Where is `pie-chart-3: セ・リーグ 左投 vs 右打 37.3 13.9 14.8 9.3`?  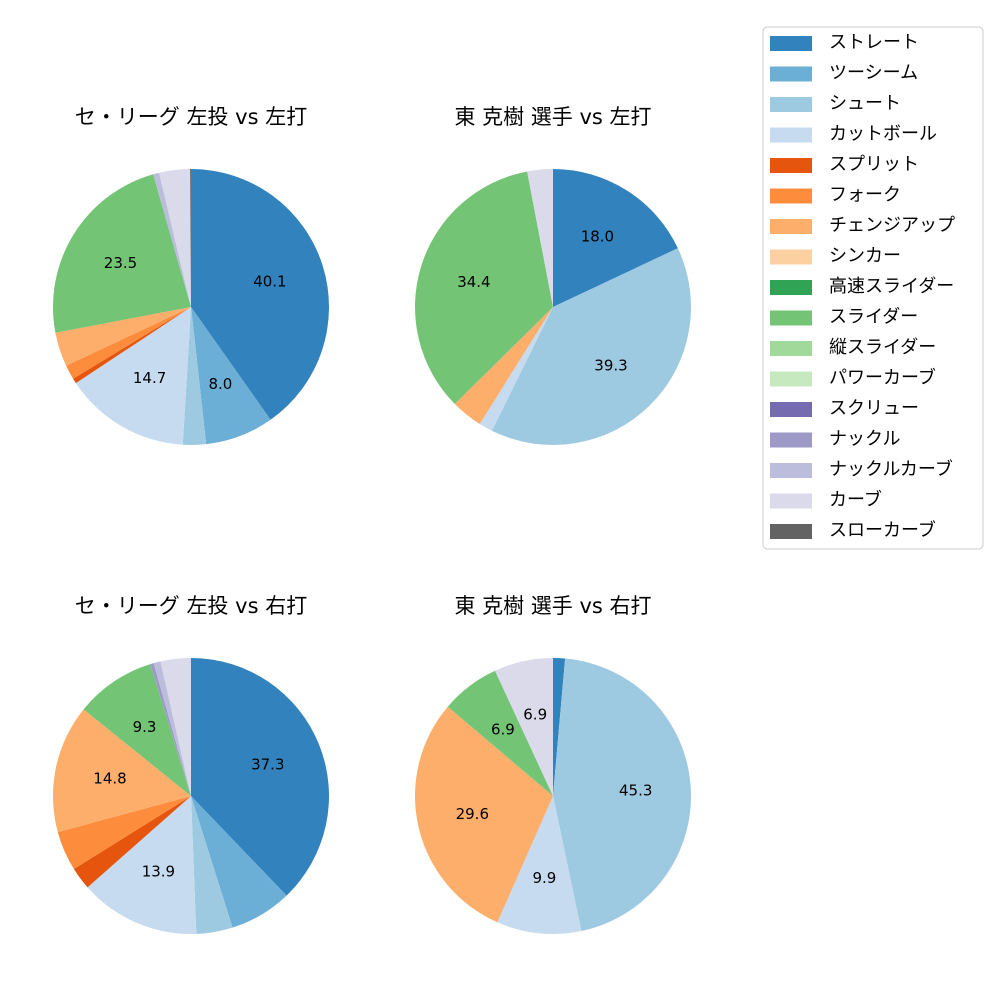
pie-chart-3: セ・リーグ 左投 vs 右打 37.3 13.9 14.8 9.3 is located at coordinates (191, 764).